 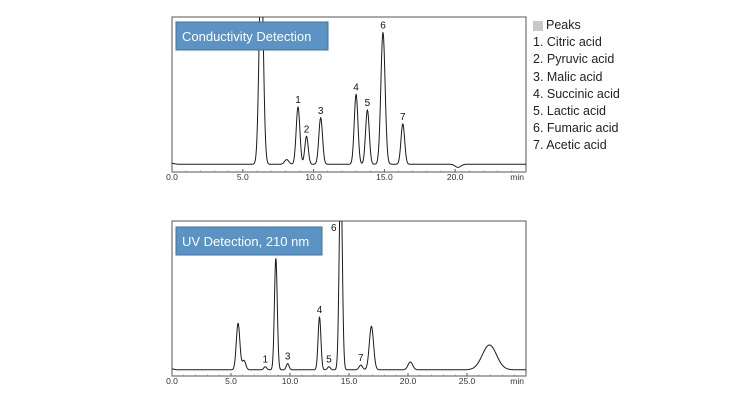 What do you see at coordinates (246, 36) in the screenshot?
I see `chart-title: Conductivity Detection` at bounding box center [246, 36].